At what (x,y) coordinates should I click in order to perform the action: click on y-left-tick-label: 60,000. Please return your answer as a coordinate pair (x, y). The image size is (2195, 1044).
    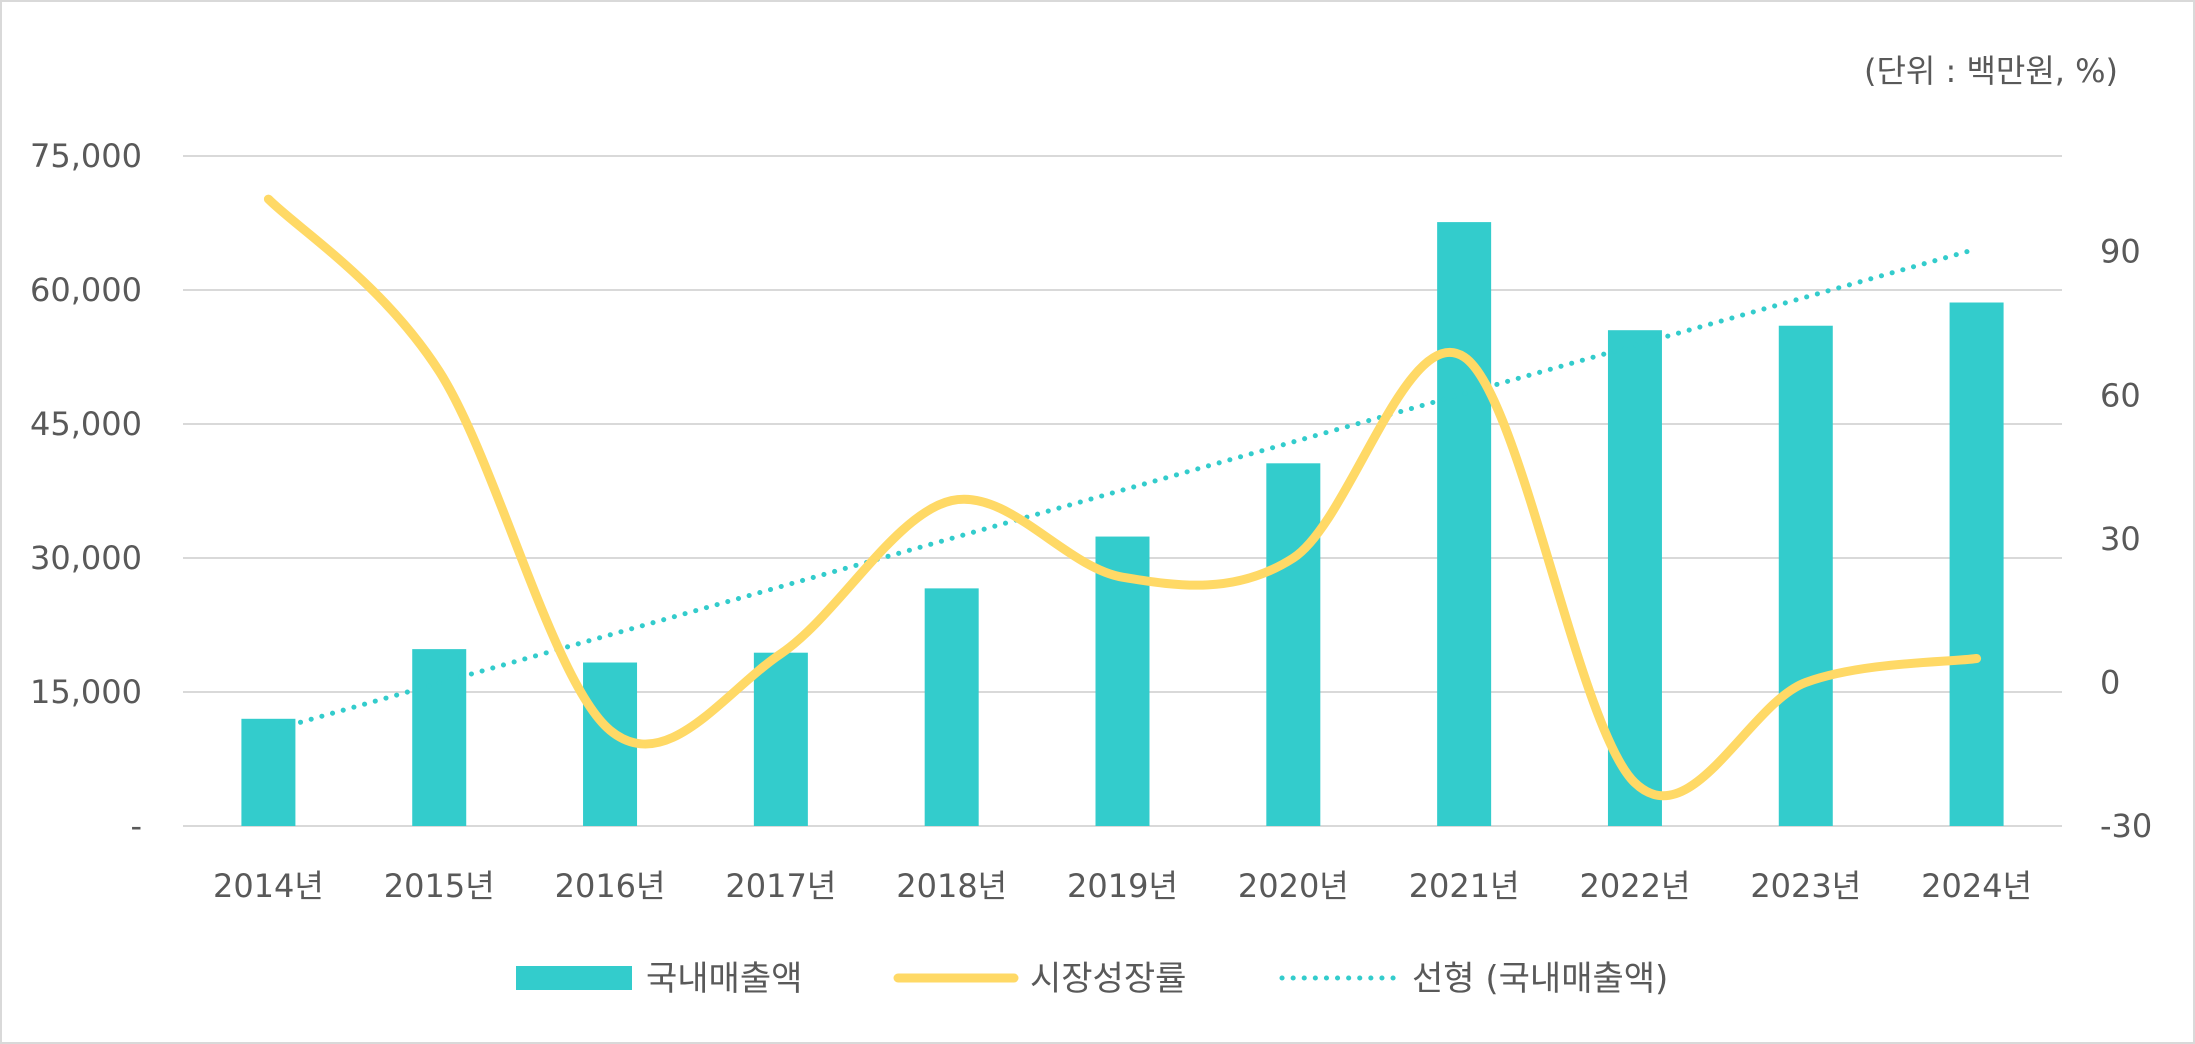
    Looking at the image, I should click on (86, 290).